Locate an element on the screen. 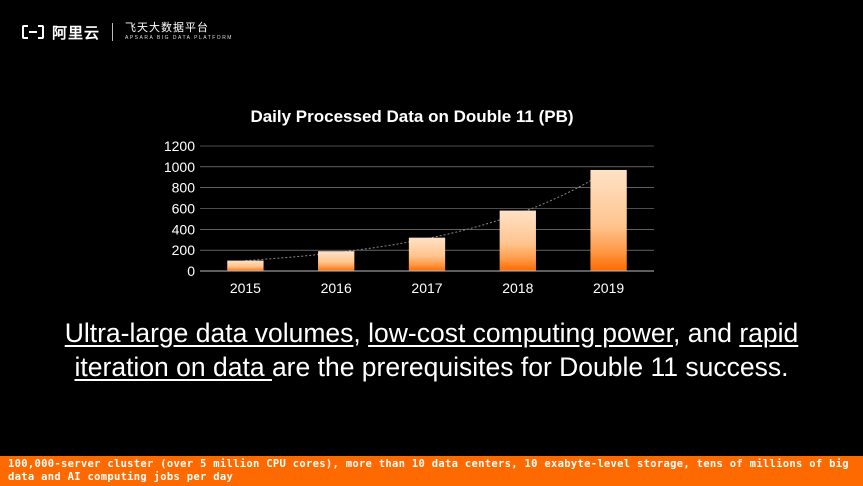 The height and width of the screenshot is (486, 863). grid-lines is located at coordinates (427, 198).